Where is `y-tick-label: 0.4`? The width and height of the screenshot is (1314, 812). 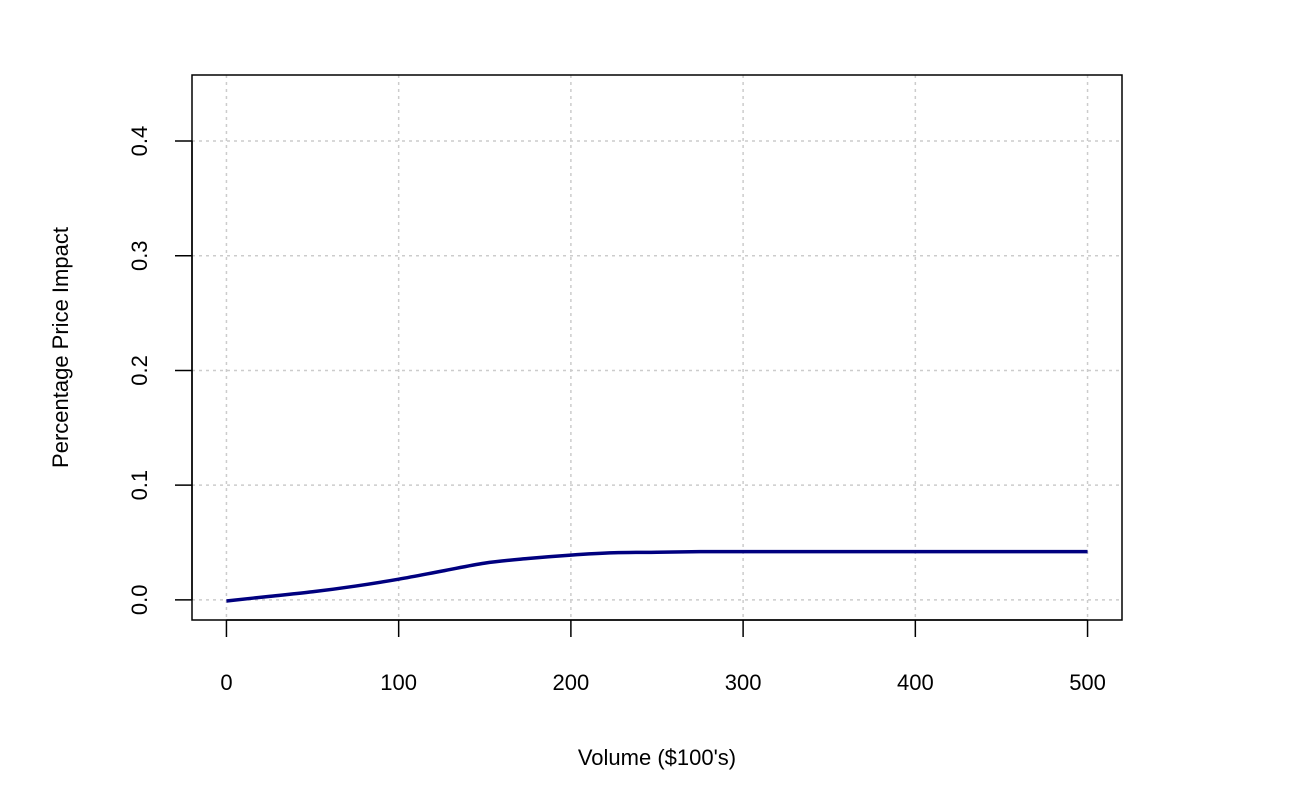 y-tick-label: 0.4 is located at coordinates (139, 141).